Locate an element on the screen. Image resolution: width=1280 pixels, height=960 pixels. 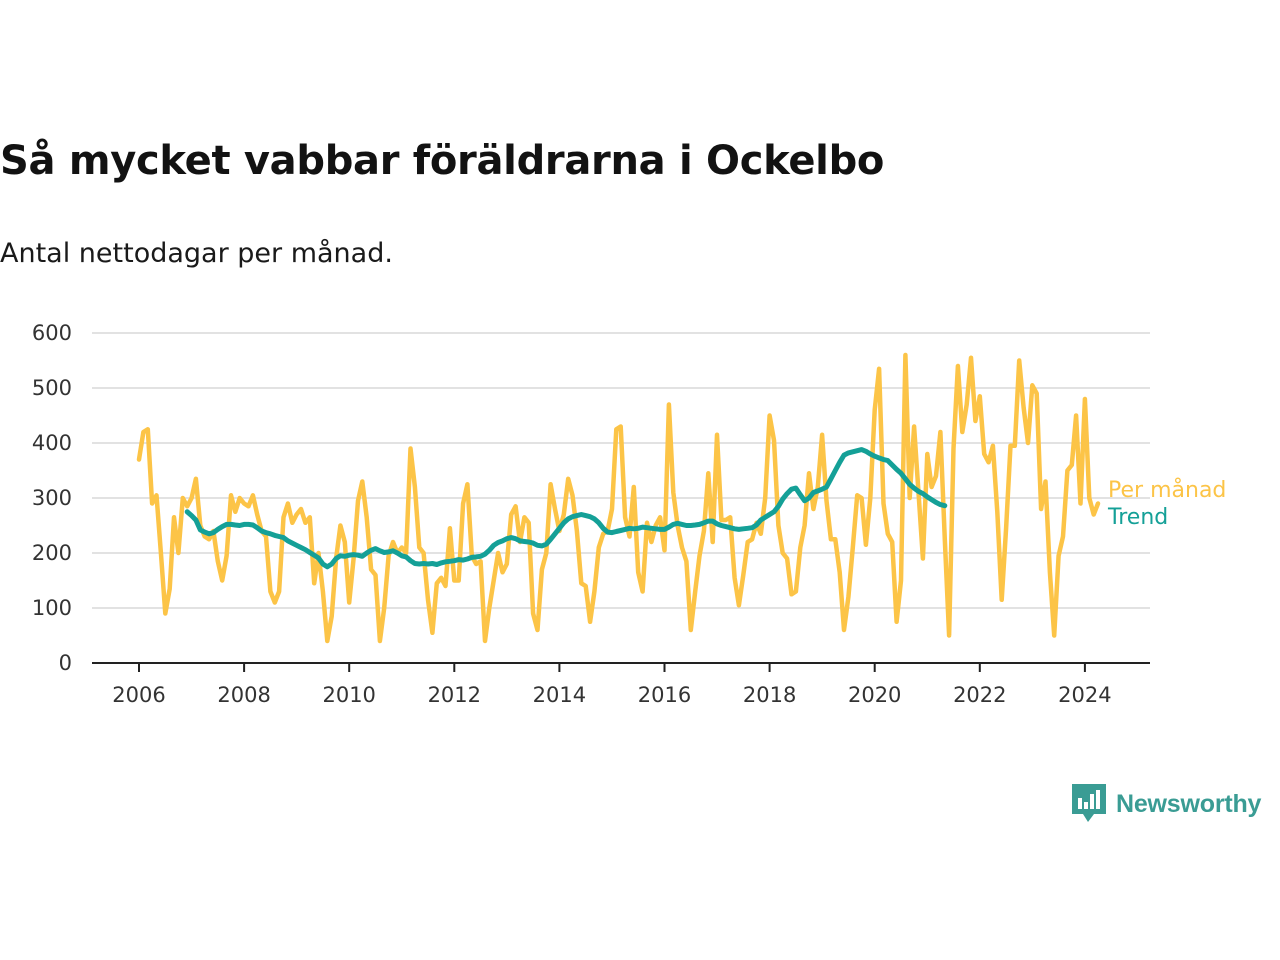
y-tick-label: 200 is located at coordinates (52, 553).